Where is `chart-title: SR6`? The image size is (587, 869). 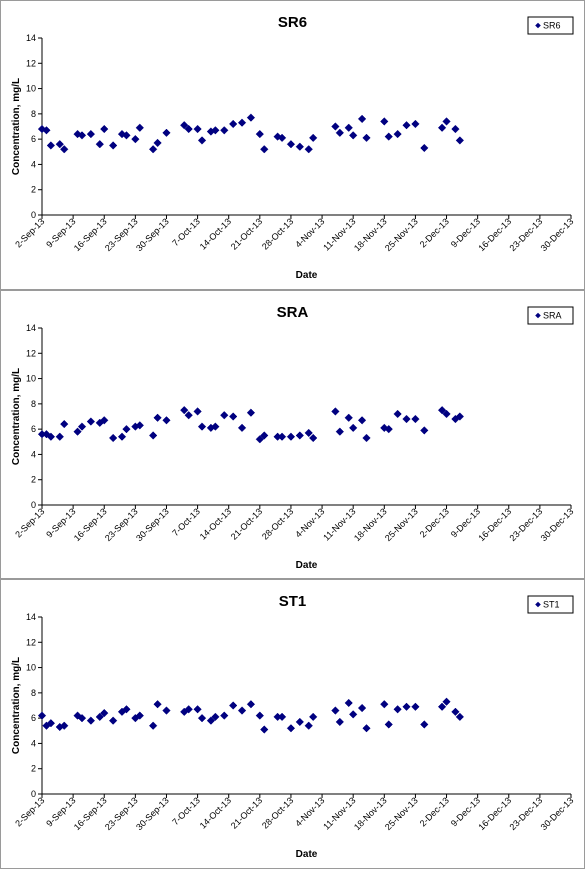 chart-title: SR6 is located at coordinates (292, 22).